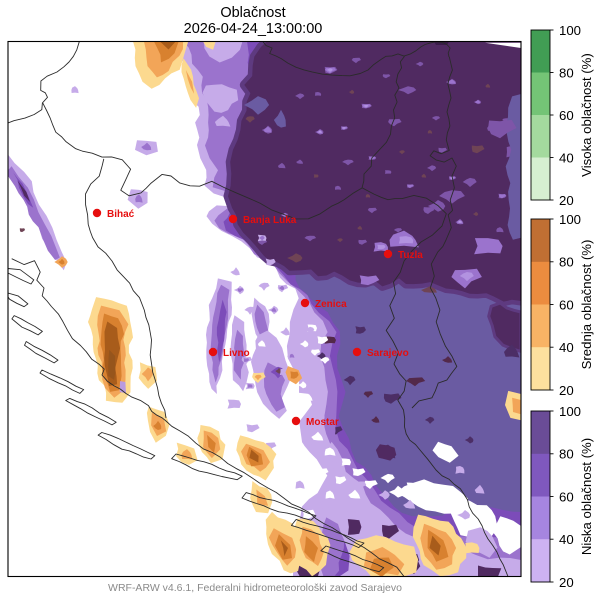 This screenshot has width=600, height=600. What do you see at coordinates (253, 29) in the screenshot?
I see `svg-text: 2026-04-24_13:00:00` at bounding box center [253, 29].